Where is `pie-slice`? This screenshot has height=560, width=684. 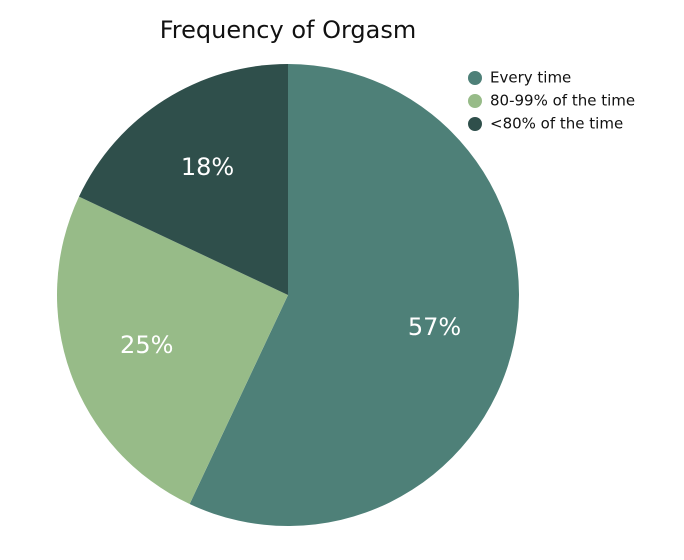
pie-slice is located at coordinates (183, 179).